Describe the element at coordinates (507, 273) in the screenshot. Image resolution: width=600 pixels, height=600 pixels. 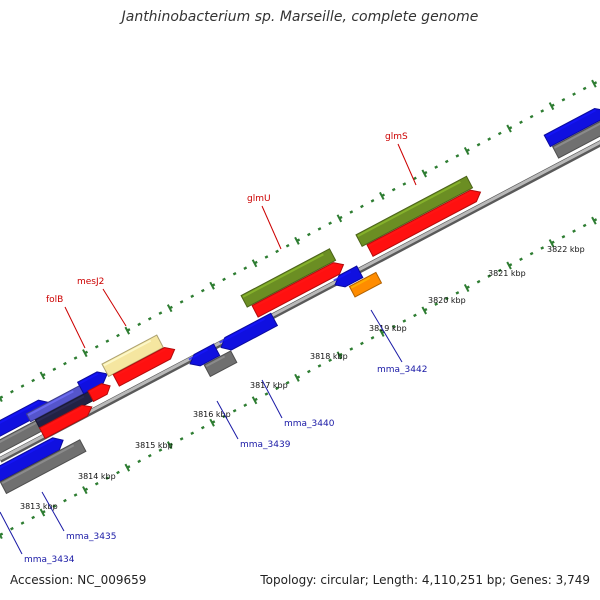
I see `kbp-label: 3821 kbp` at that location.